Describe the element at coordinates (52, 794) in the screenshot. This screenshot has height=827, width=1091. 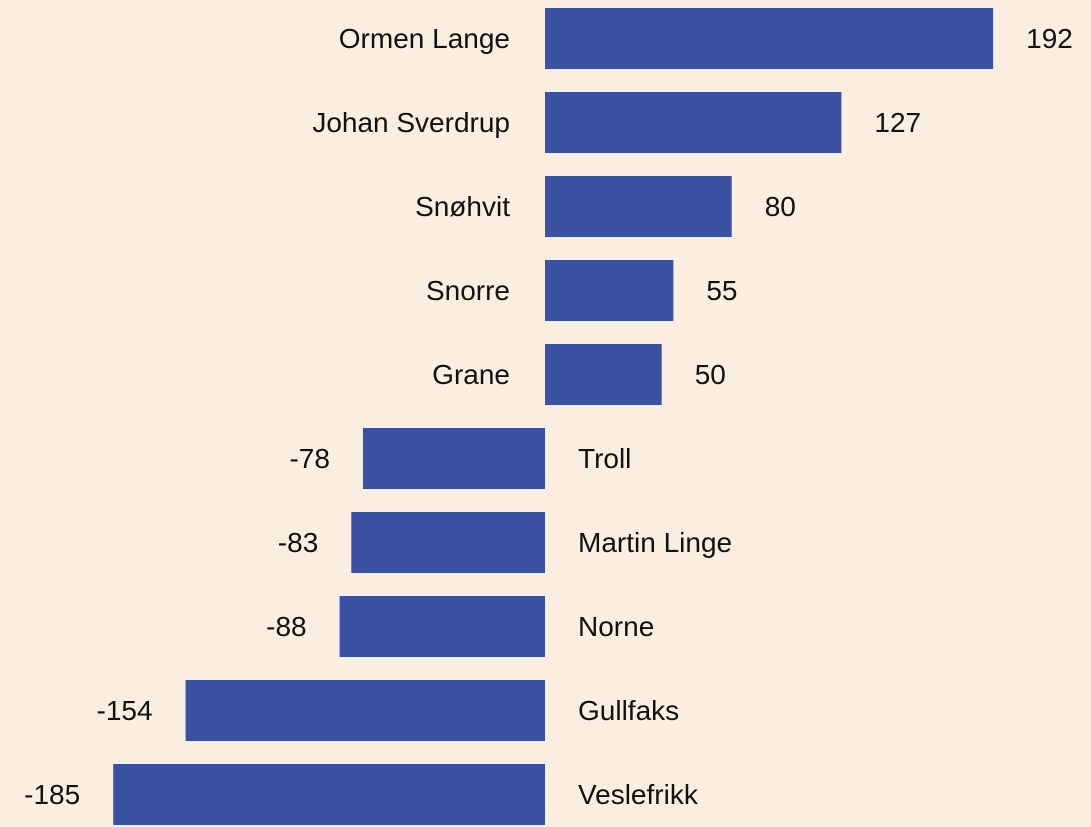
I see `value-label: -185` at that location.